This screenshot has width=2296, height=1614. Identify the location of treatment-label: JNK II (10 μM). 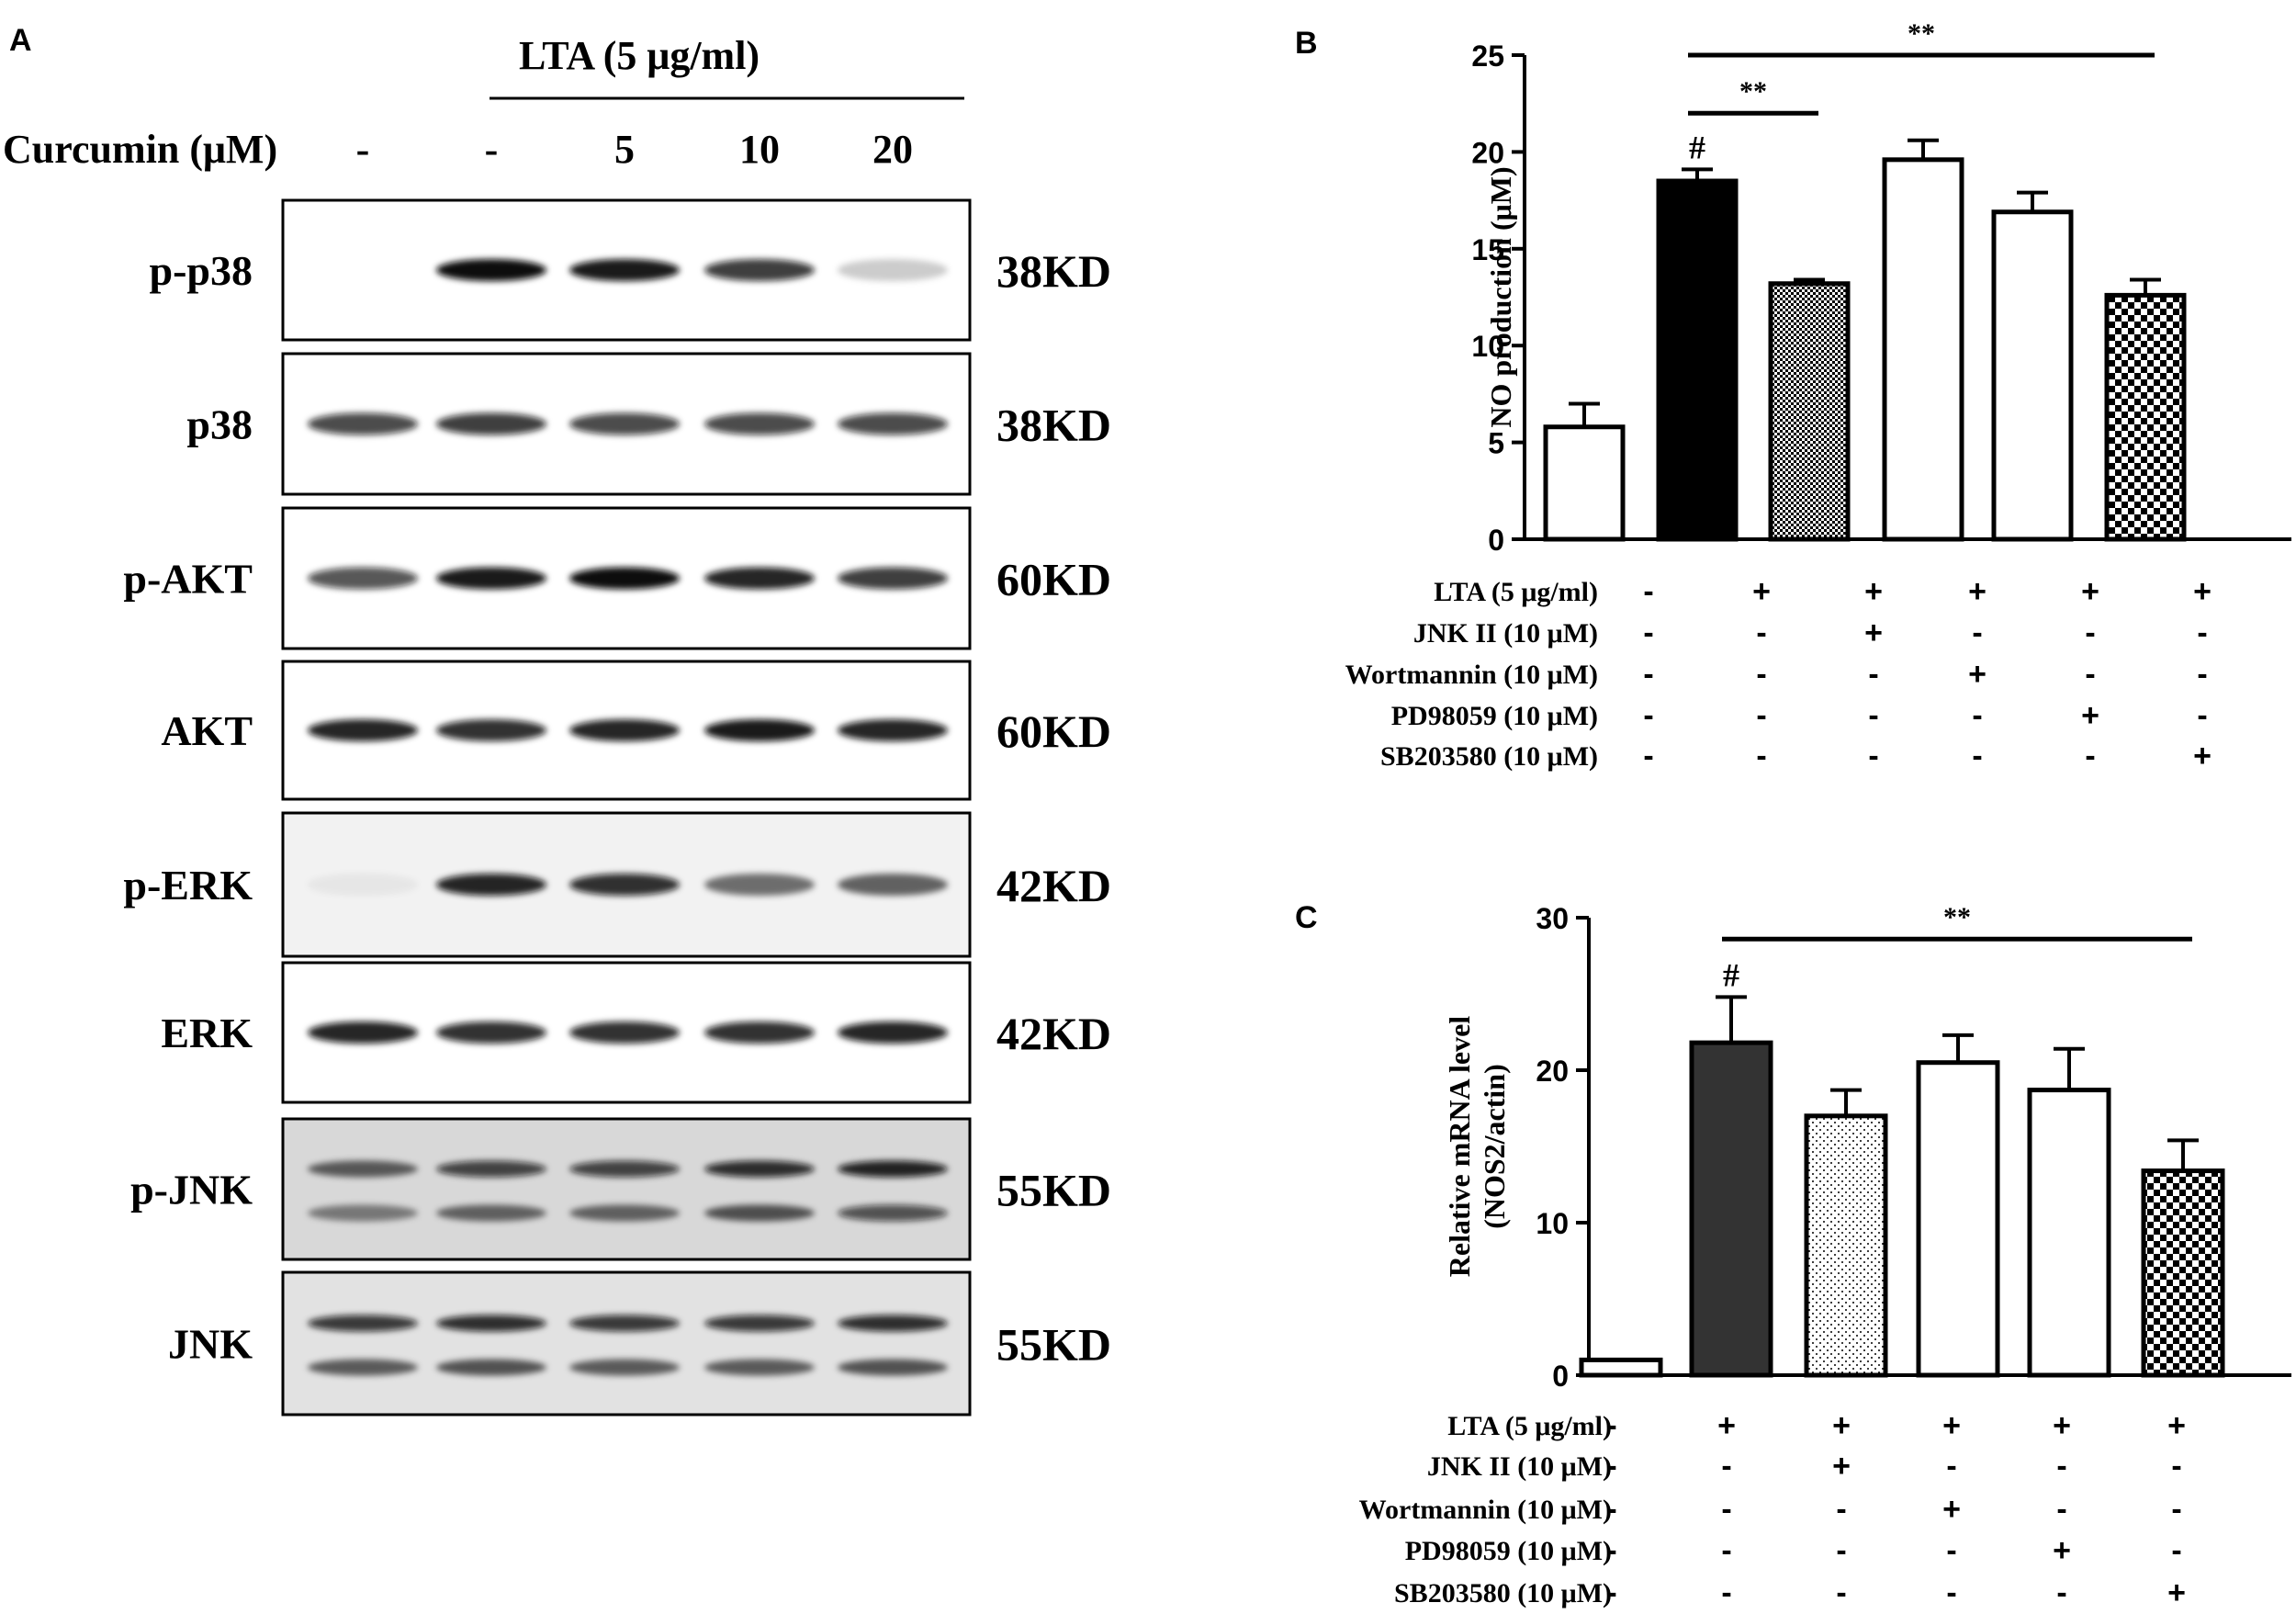
(1519, 1466).